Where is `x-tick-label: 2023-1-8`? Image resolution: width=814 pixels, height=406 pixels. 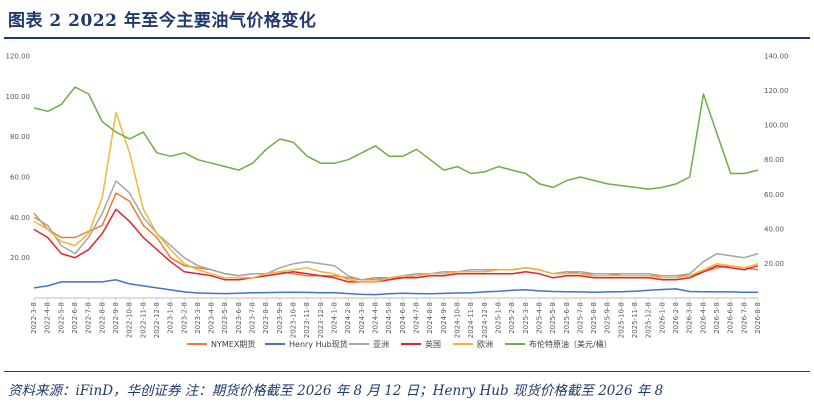 x-tick-label: 2023-1-8 is located at coordinates (171, 318).